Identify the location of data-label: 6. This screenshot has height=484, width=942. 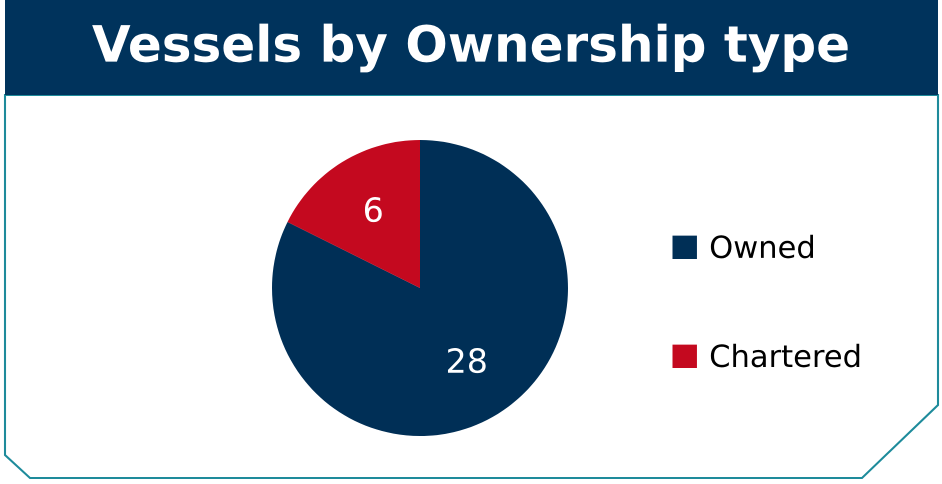
(373, 209).